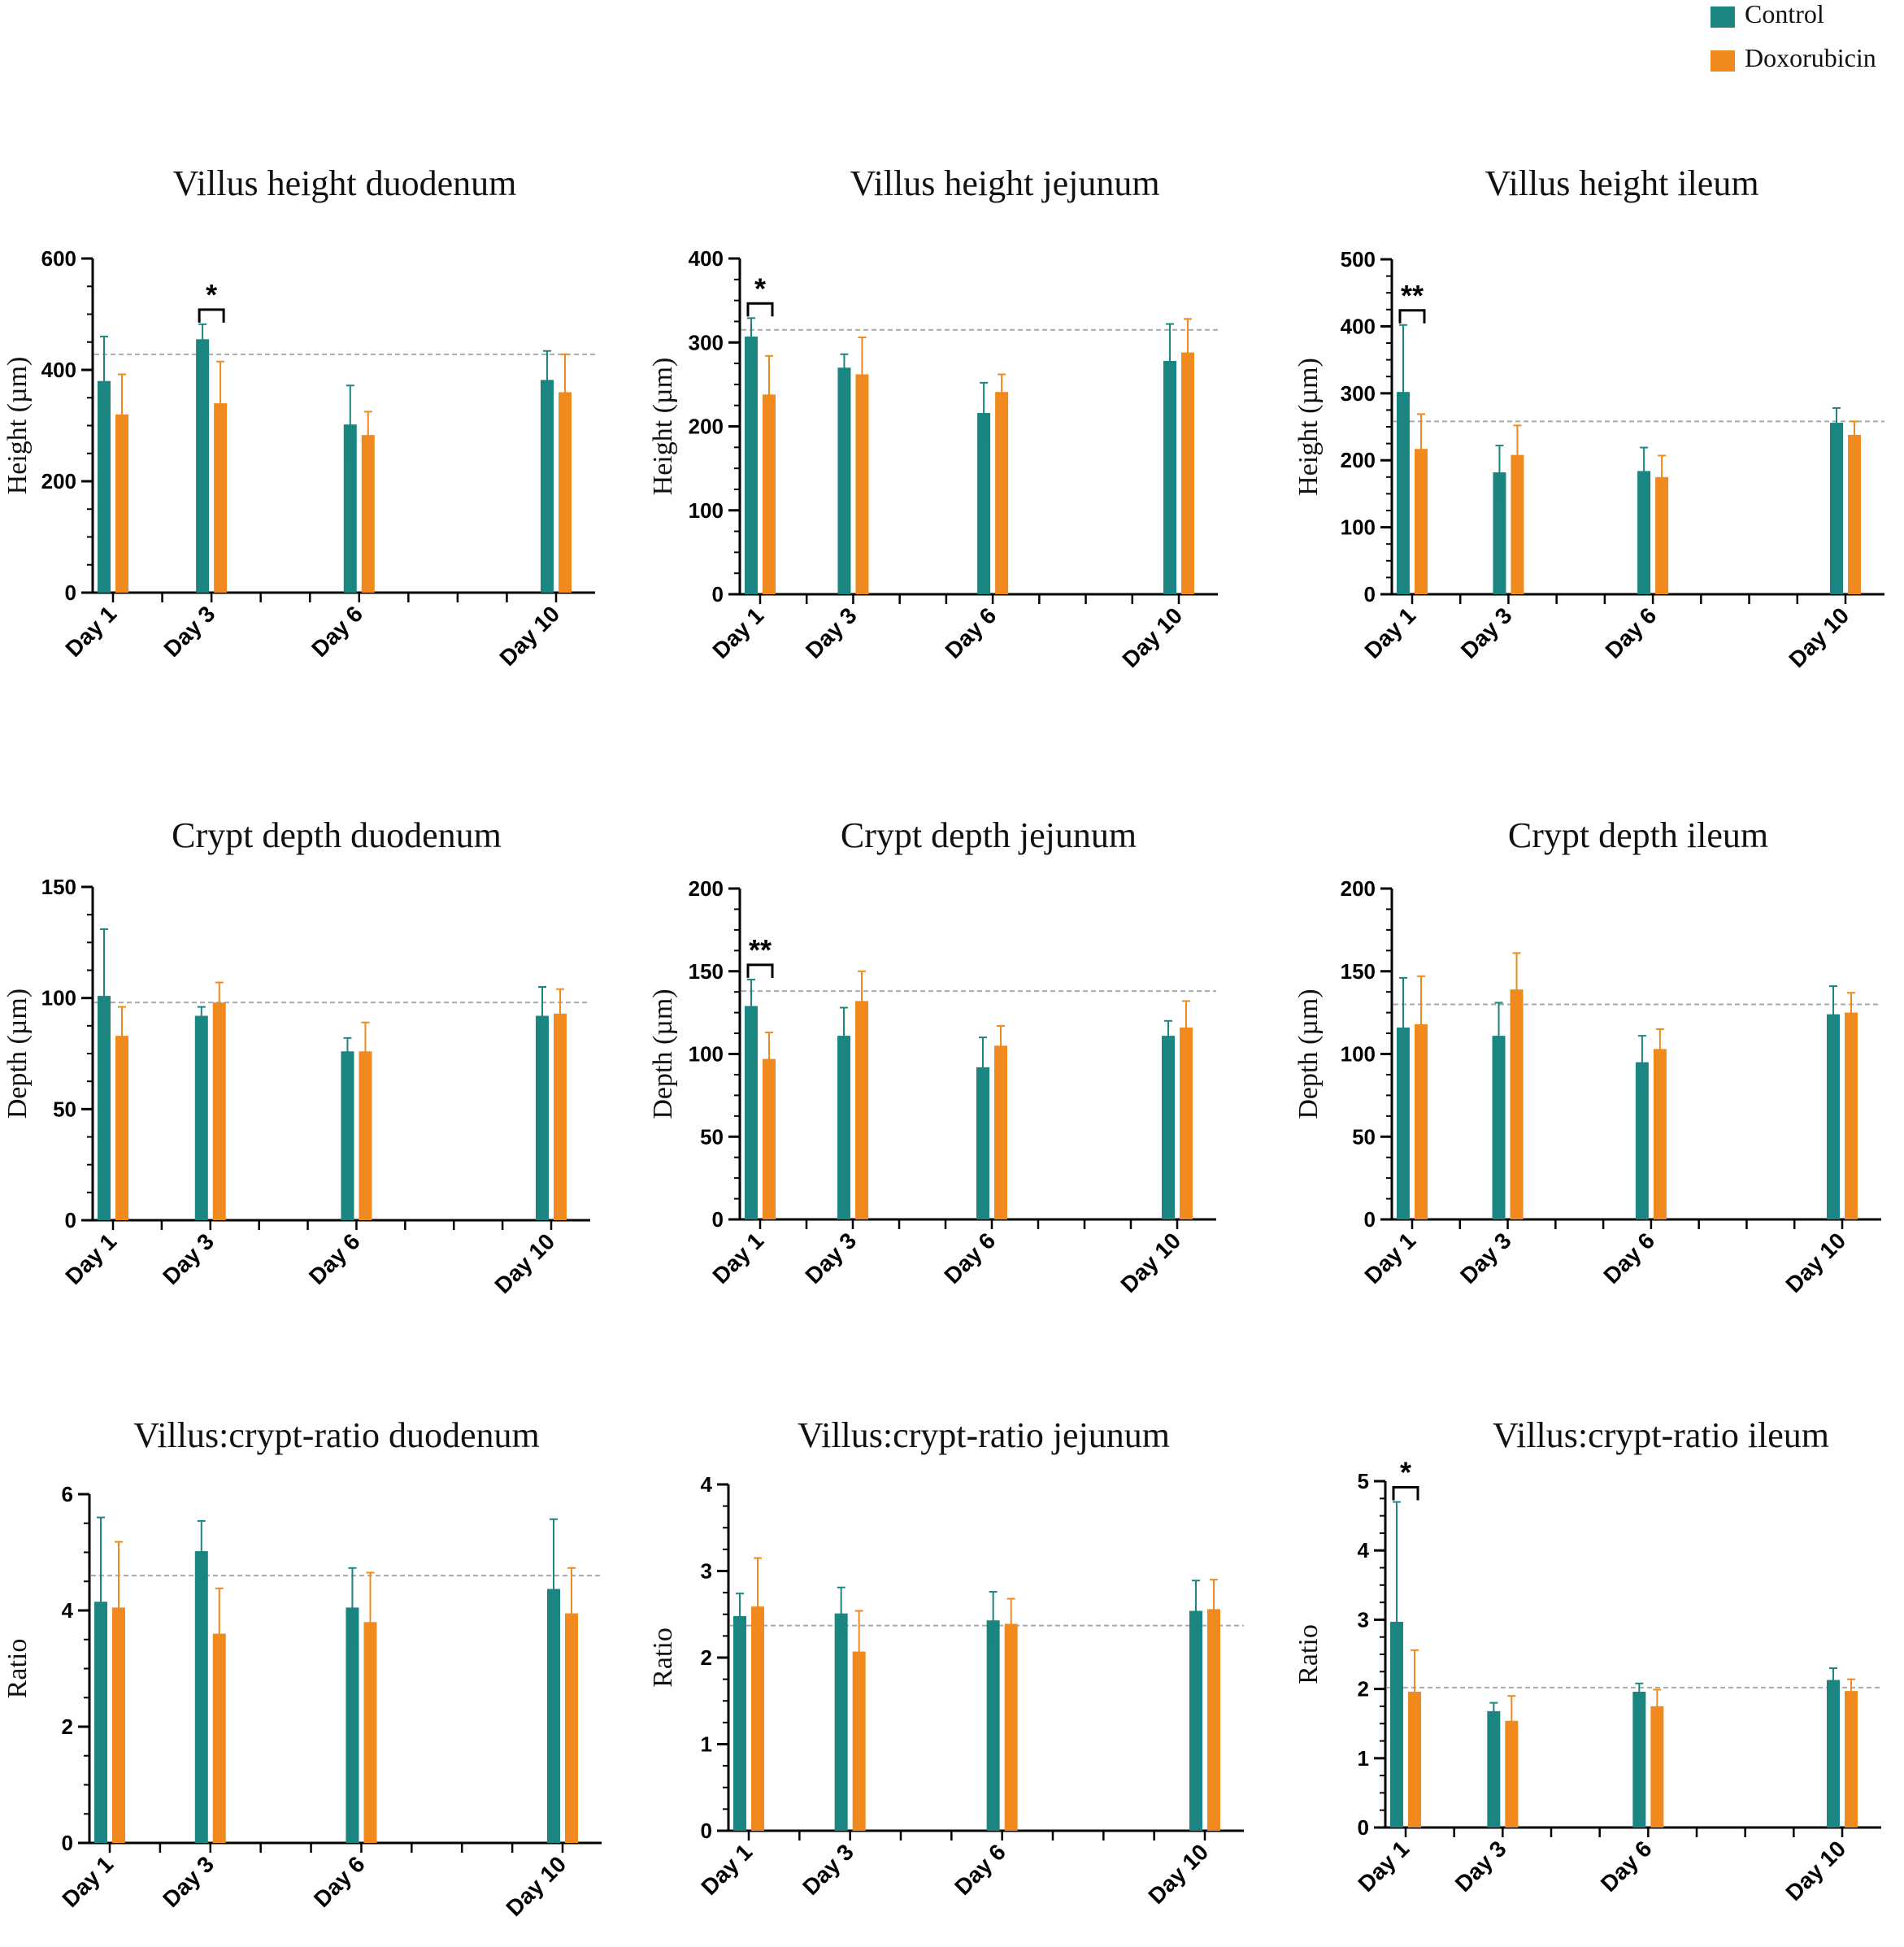  What do you see at coordinates (984, 1435) in the screenshot?
I see `chart-title: Villus:crypt-ratio jejunum` at bounding box center [984, 1435].